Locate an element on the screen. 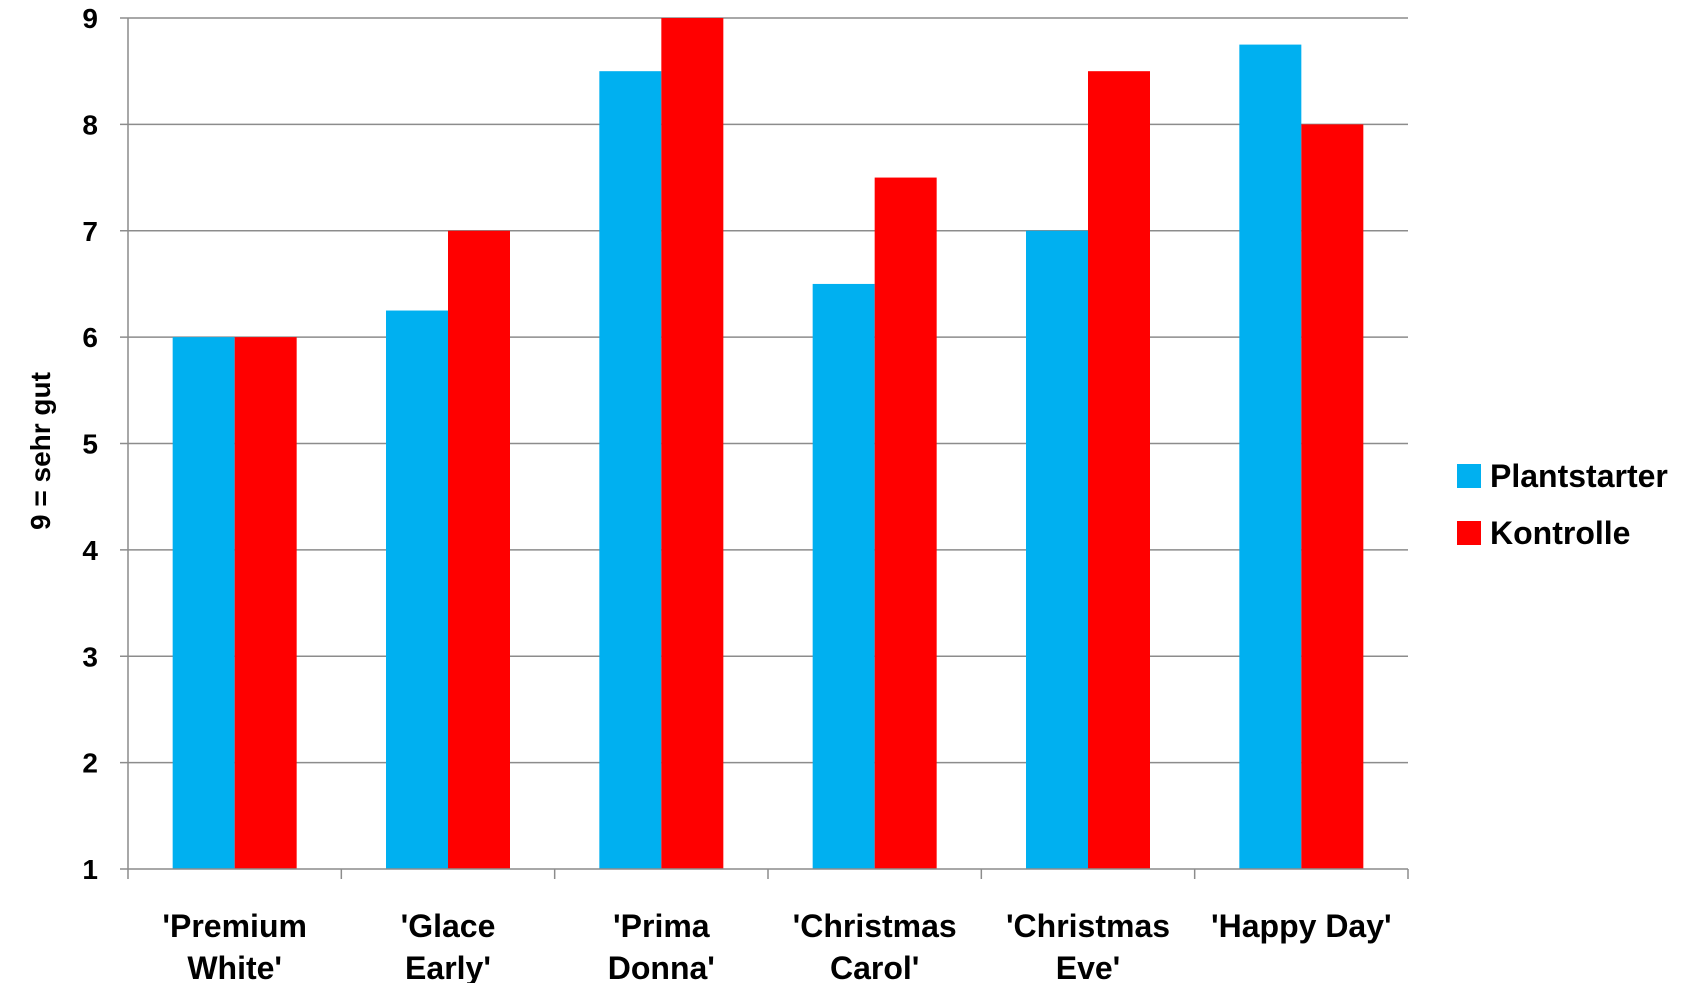 The width and height of the screenshot is (1690, 988). x-tick-label: 'Glace Early' is located at coordinates (448, 945).